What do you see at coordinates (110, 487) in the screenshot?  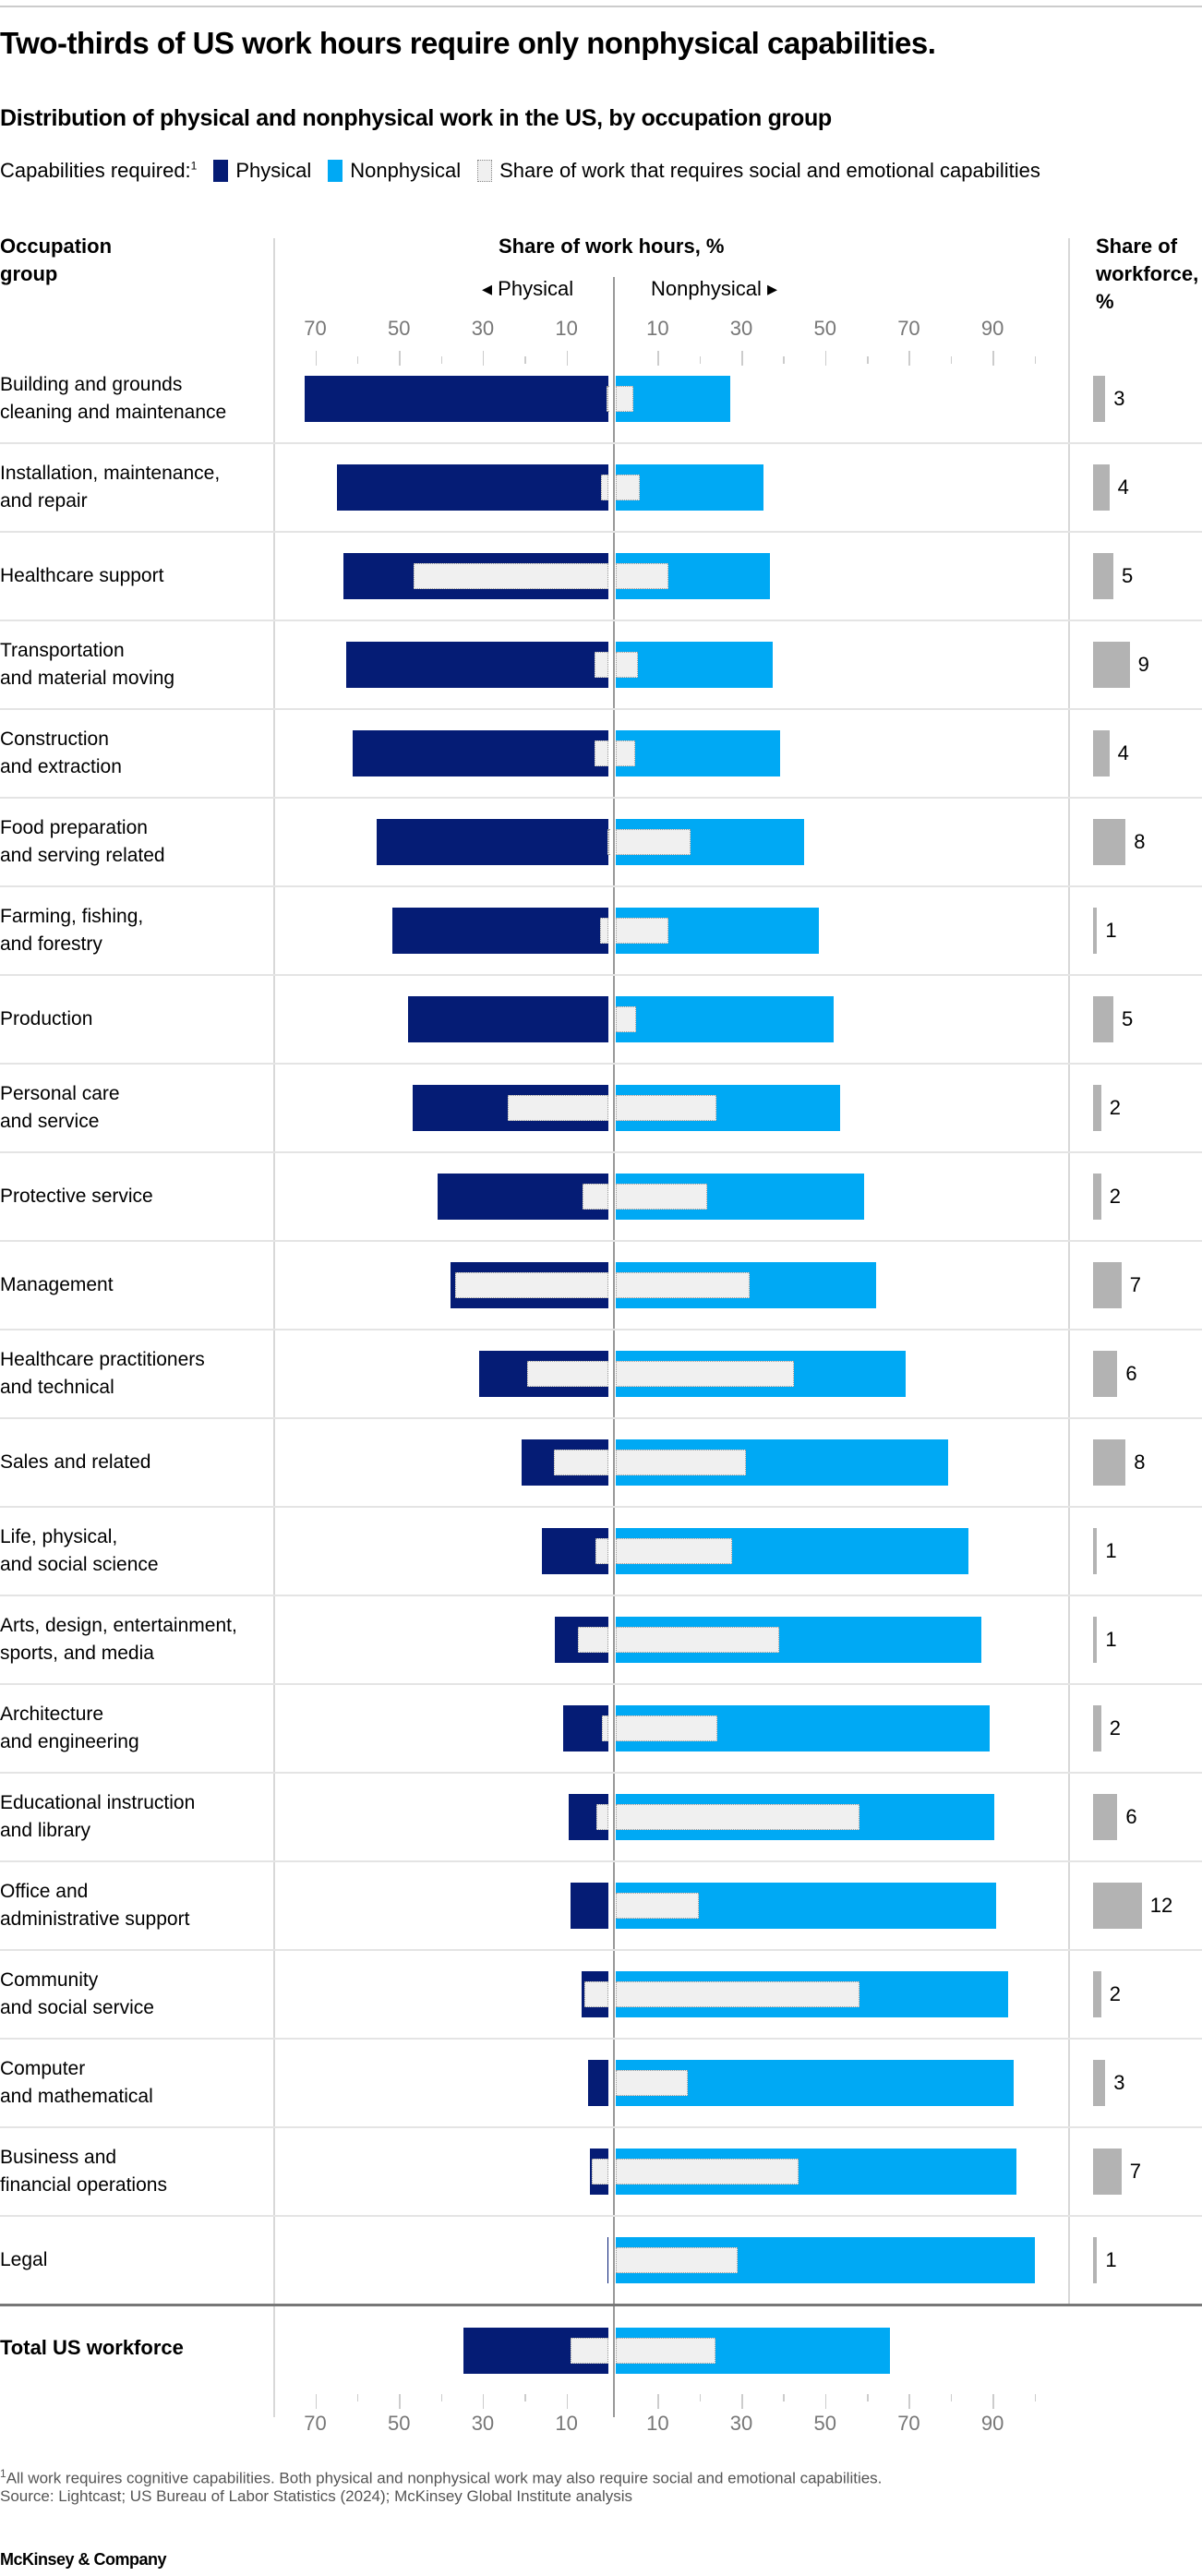 I see `row-label: Installation, maintenance, and repair` at bounding box center [110, 487].